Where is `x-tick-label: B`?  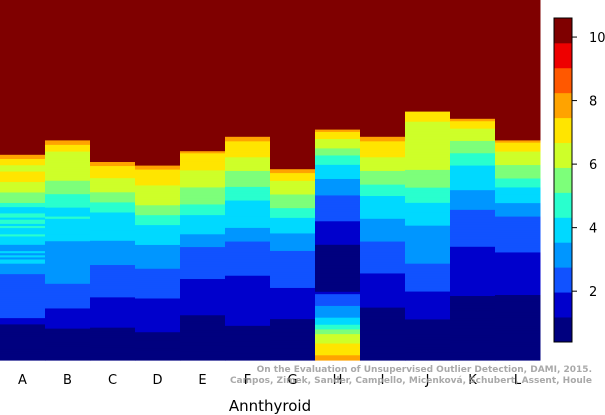
x-tick-label: B is located at coordinates (67, 380).